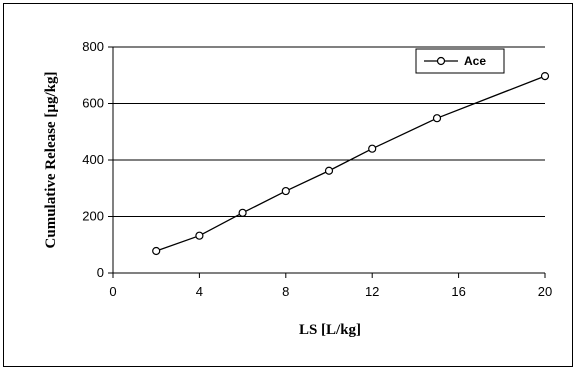  I want to click on y-axis-title: Cumulative Release [µg/kg], so click(51, 160).